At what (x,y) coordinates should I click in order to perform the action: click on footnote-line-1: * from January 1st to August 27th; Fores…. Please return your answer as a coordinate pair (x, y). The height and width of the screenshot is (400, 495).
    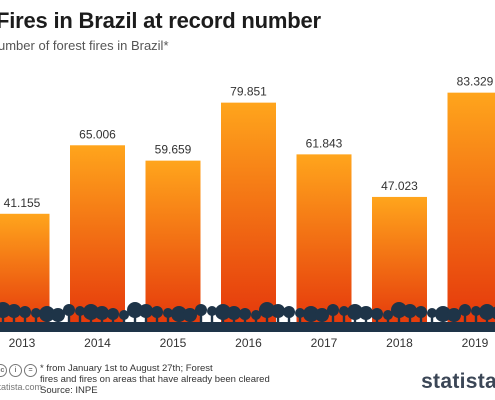
    Looking at the image, I should click on (126, 368).